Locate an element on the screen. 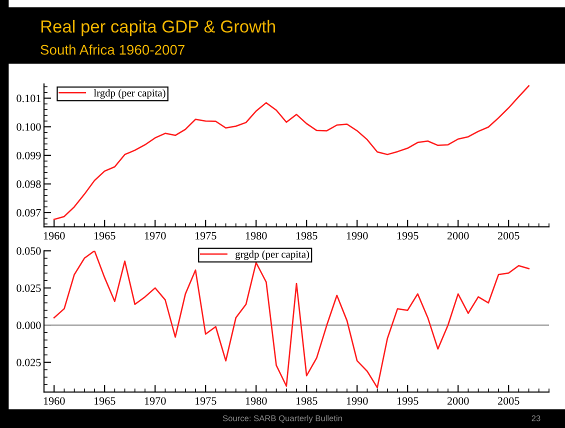 The image size is (565, 428). y-tick-label: 0.101 is located at coordinates (28, 98).